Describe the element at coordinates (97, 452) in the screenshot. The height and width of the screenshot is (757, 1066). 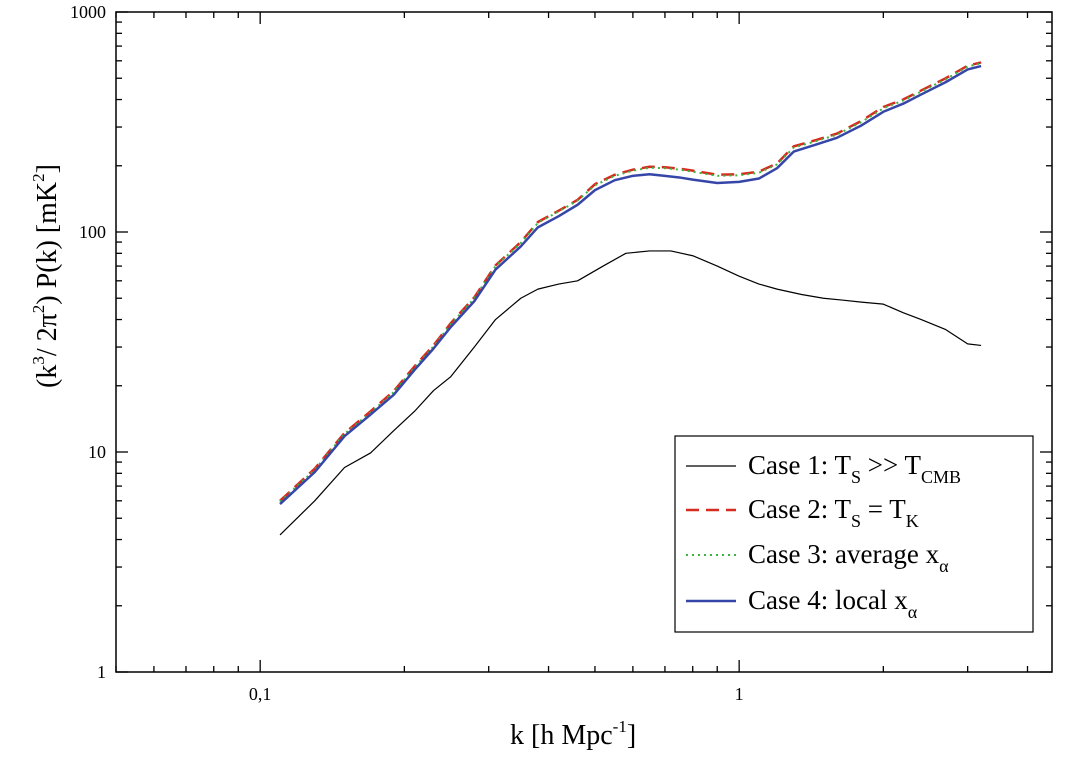
I see `y-tick-label: 10` at that location.